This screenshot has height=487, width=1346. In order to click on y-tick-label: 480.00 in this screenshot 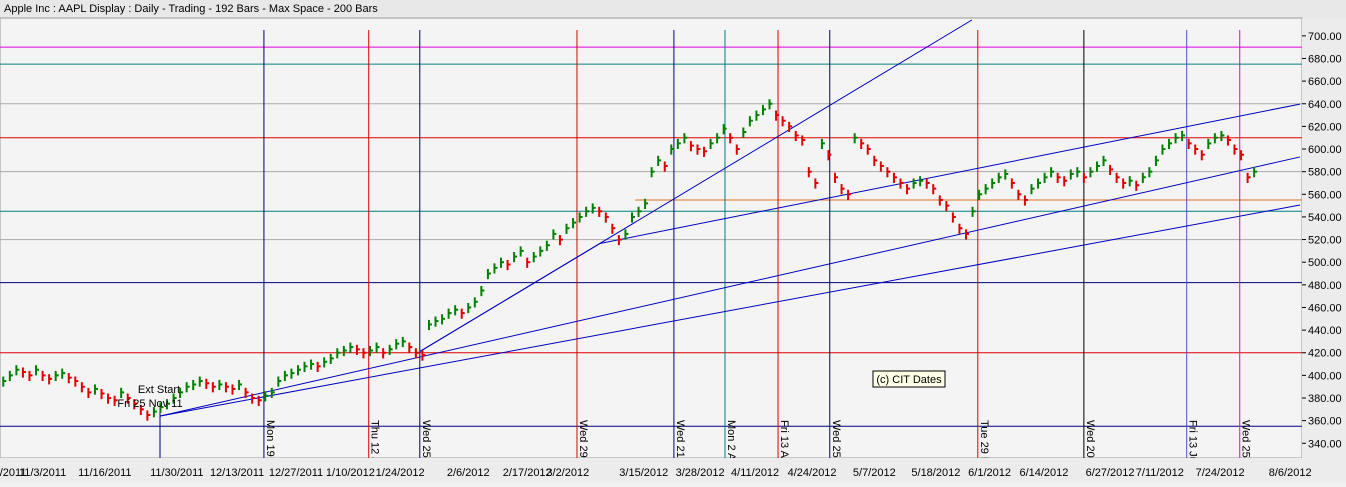, I will do `click(1325, 286)`.